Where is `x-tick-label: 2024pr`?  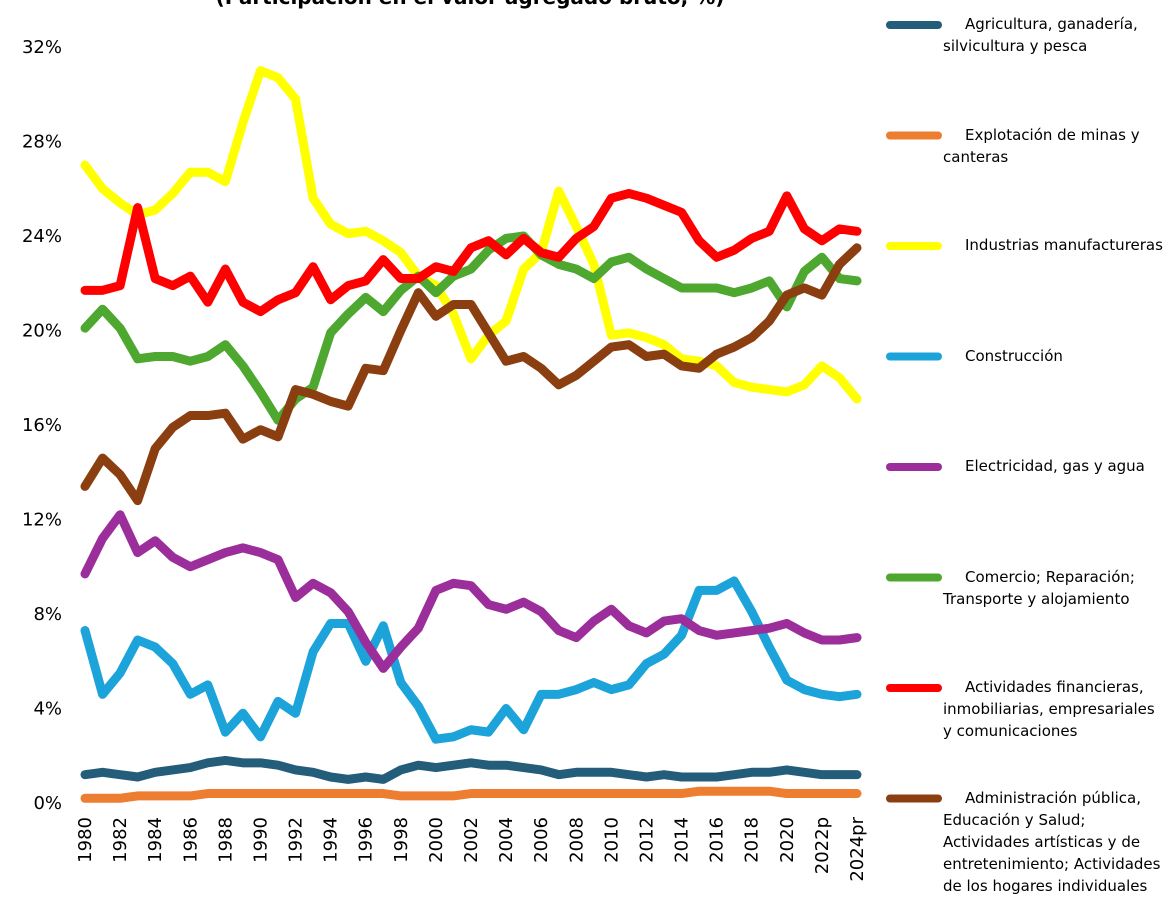 x-tick-label: 2024pr is located at coordinates (857, 848).